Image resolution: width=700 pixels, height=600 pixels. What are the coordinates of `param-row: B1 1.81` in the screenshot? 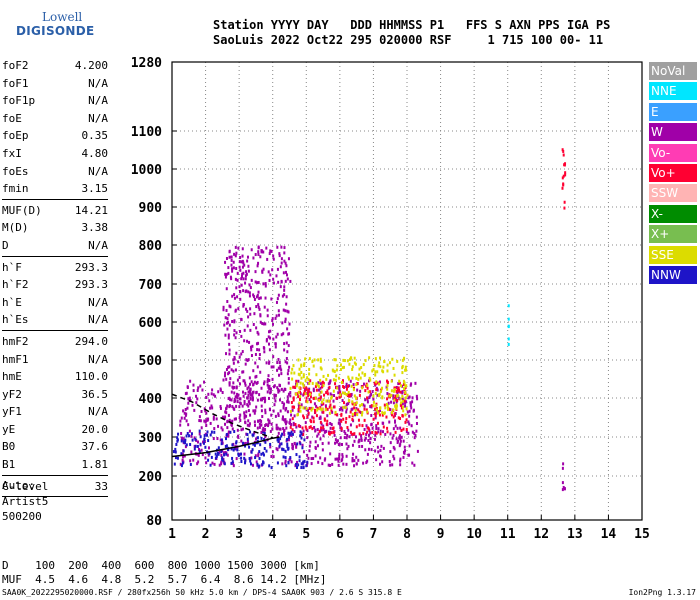 It's located at (55, 465).